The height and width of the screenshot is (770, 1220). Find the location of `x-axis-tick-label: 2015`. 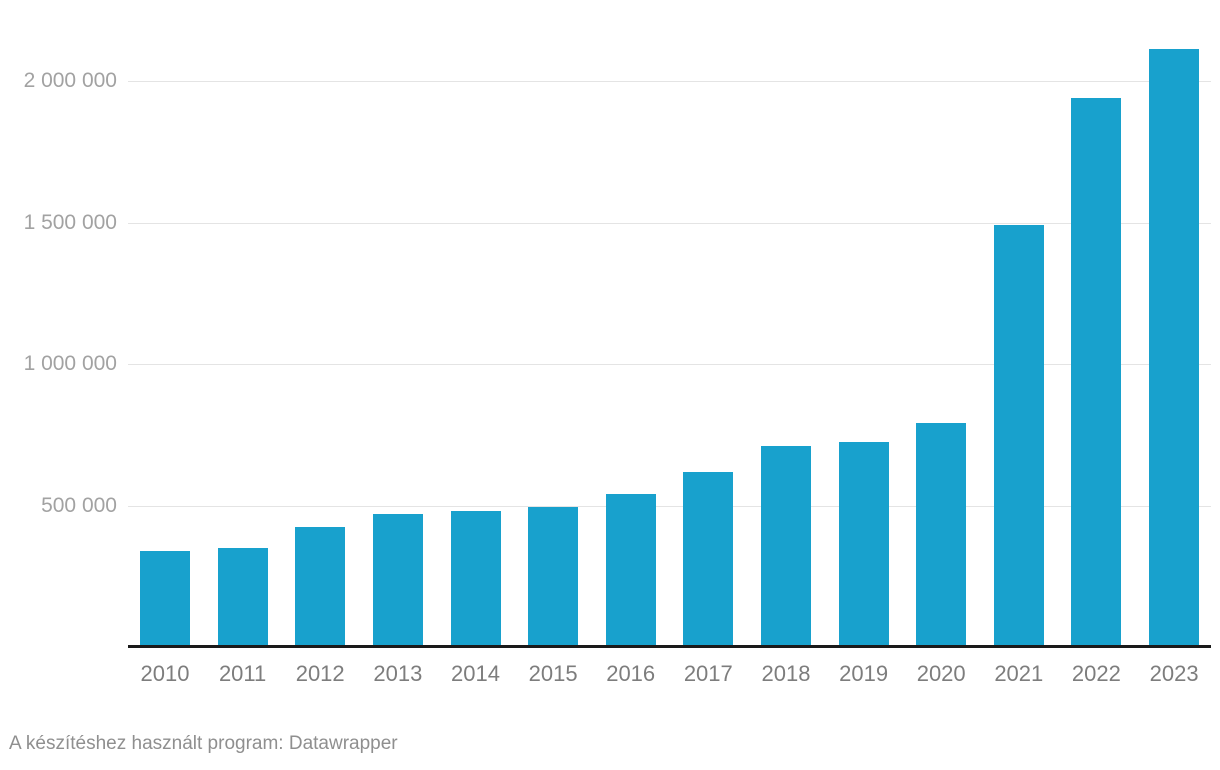

x-axis-tick-label: 2015 is located at coordinates (553, 673).